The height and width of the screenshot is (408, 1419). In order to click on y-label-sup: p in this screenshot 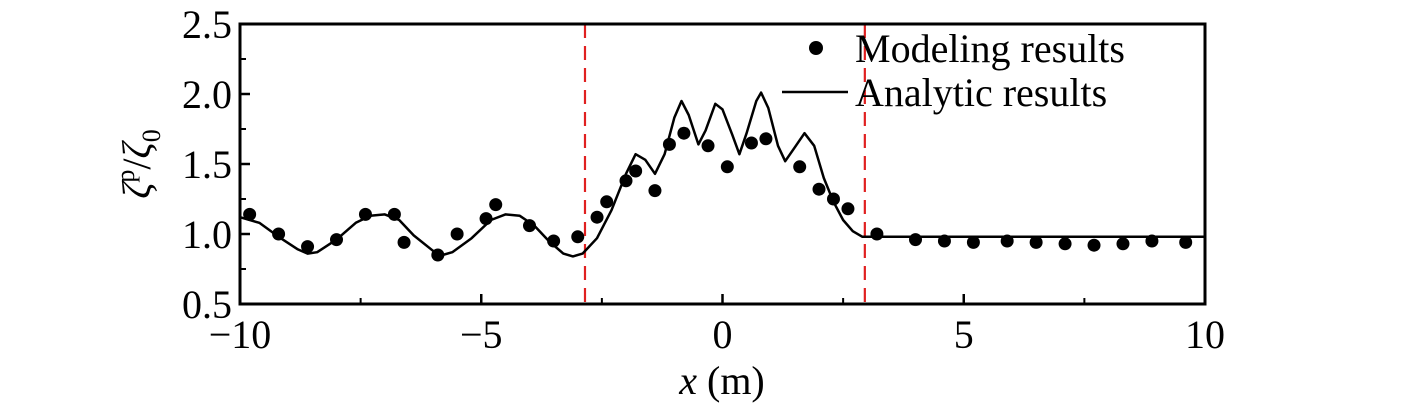, I will do `click(125, 176)`.